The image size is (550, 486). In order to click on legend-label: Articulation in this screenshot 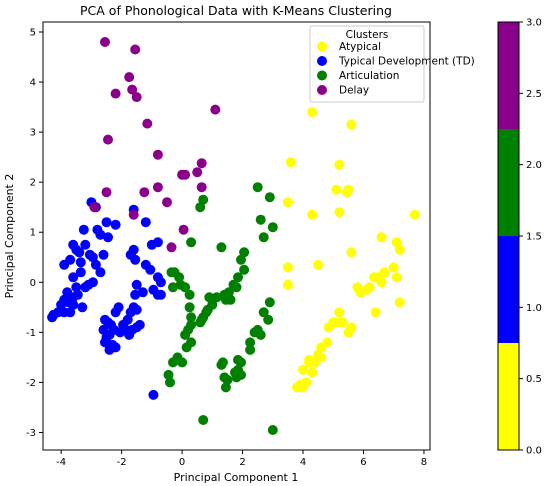, I will do `click(369, 76)`.